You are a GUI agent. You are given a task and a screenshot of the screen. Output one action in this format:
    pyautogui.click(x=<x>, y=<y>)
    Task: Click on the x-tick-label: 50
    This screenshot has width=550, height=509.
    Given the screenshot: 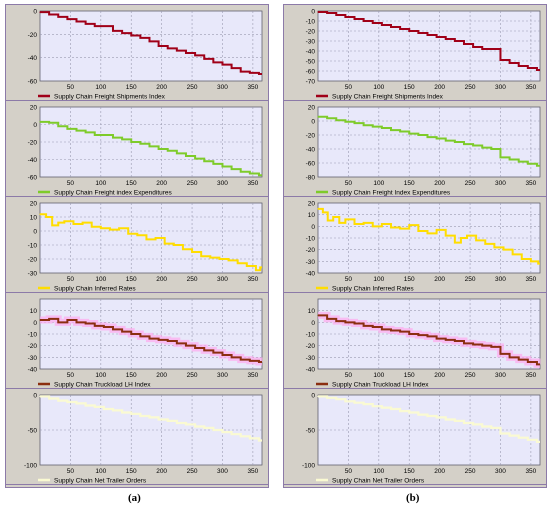 What is the action you would take?
    pyautogui.click(x=349, y=375)
    